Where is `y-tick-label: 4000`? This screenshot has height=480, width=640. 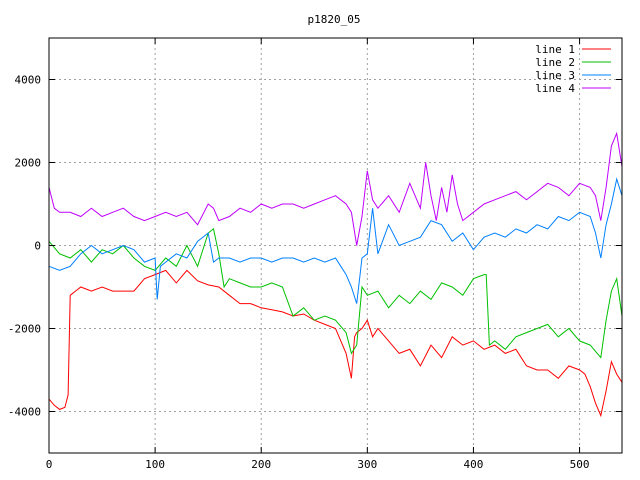
y-tick-label: 4000 is located at coordinates (28, 80).